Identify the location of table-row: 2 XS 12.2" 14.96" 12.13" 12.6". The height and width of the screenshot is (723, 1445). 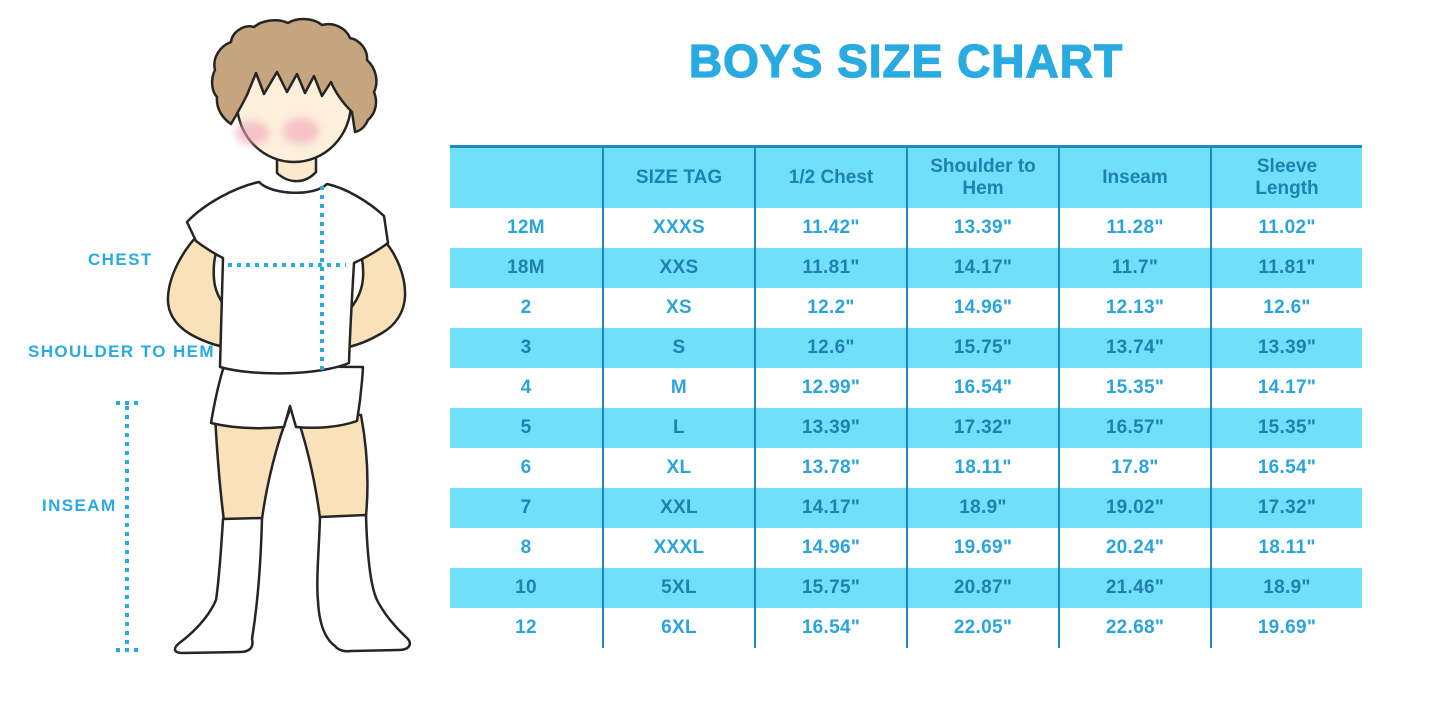
(906, 308).